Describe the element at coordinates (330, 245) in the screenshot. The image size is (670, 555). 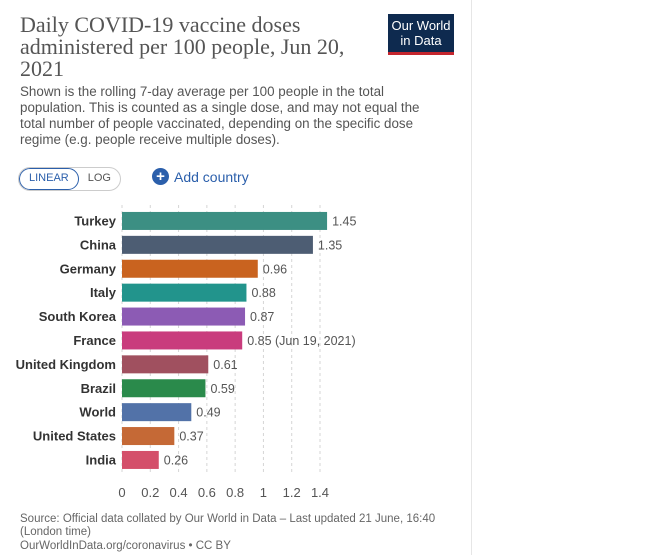
I see `value-label: 1.35` at that location.